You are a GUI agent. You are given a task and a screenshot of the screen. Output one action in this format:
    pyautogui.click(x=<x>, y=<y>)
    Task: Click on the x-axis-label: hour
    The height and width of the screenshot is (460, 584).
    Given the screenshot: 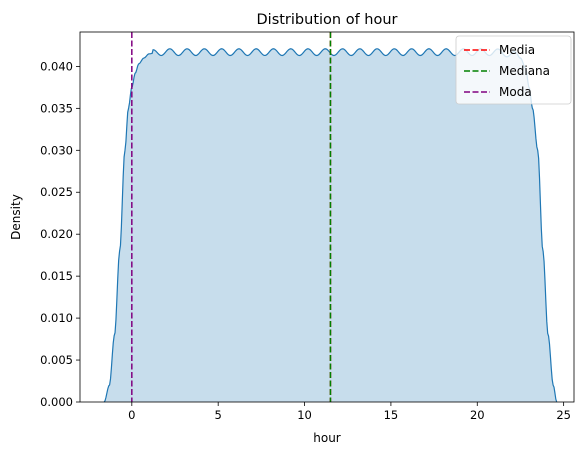 What is the action you would take?
    pyautogui.click(x=327, y=438)
    